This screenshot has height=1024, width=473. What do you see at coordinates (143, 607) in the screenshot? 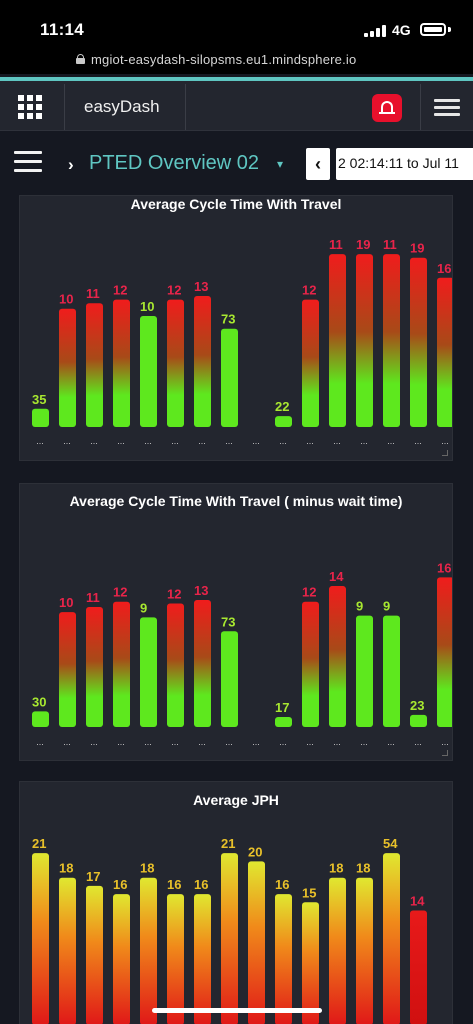
I see `data-label: 9` at bounding box center [143, 607].